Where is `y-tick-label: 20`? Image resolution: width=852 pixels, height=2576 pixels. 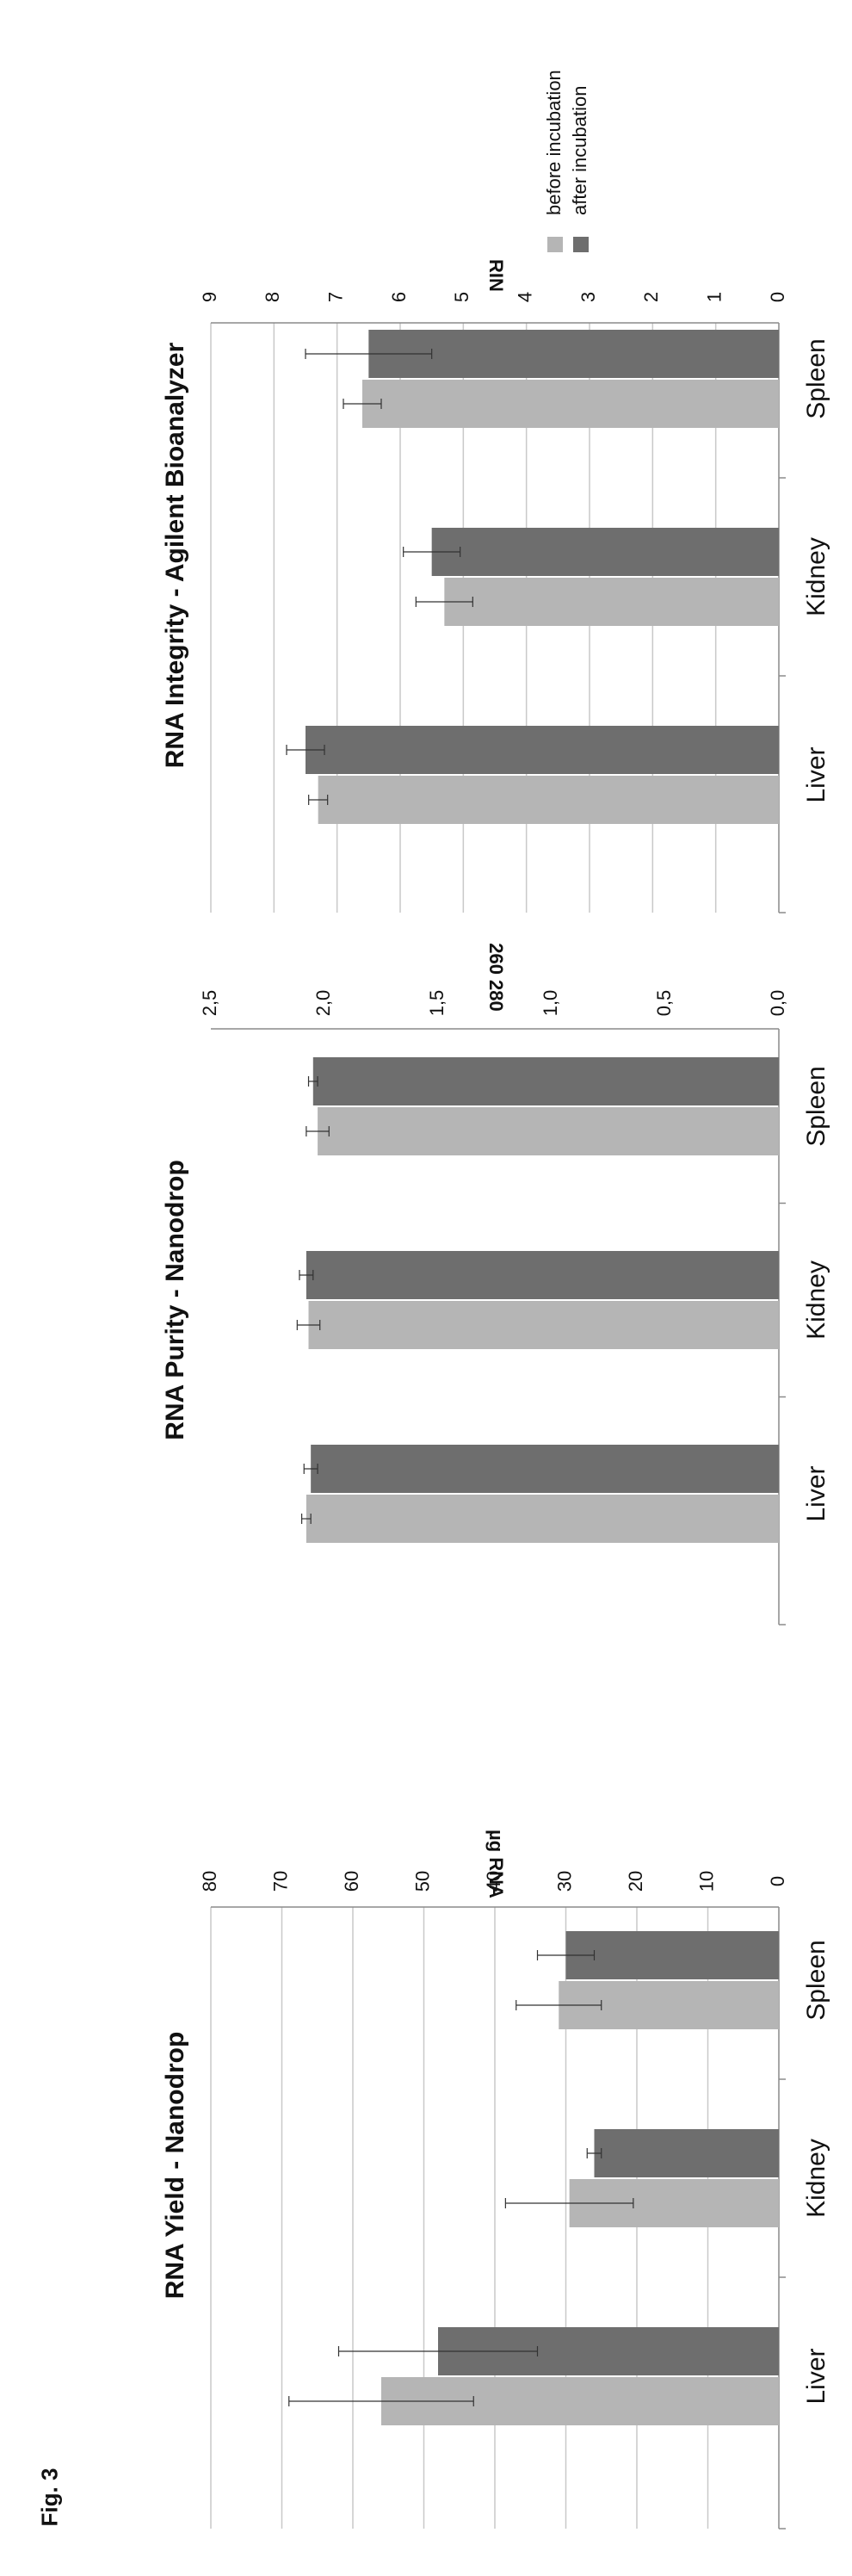 y-tick-label: 20 is located at coordinates (635, 1882).